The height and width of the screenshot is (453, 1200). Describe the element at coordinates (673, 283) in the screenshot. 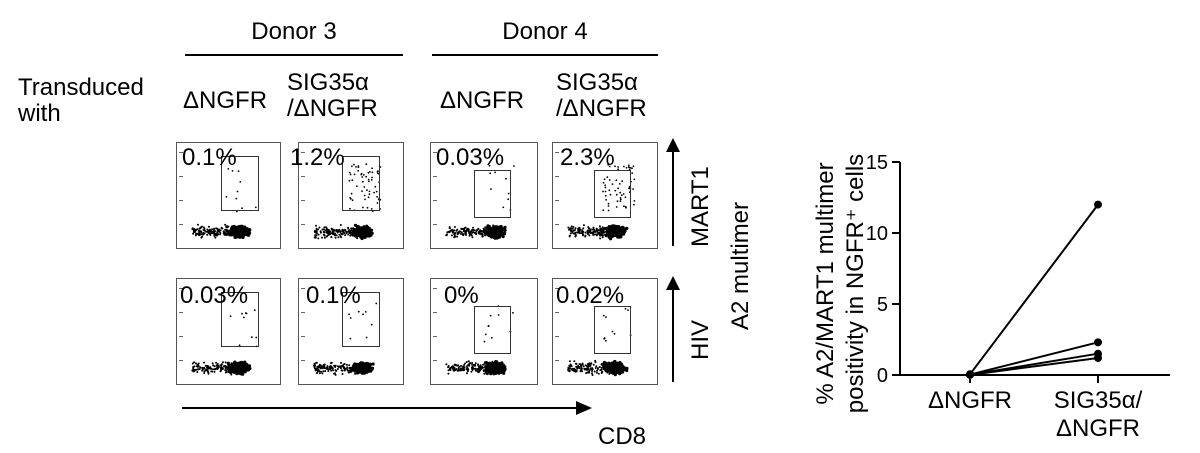

I see `hiv-arrow-head` at that location.